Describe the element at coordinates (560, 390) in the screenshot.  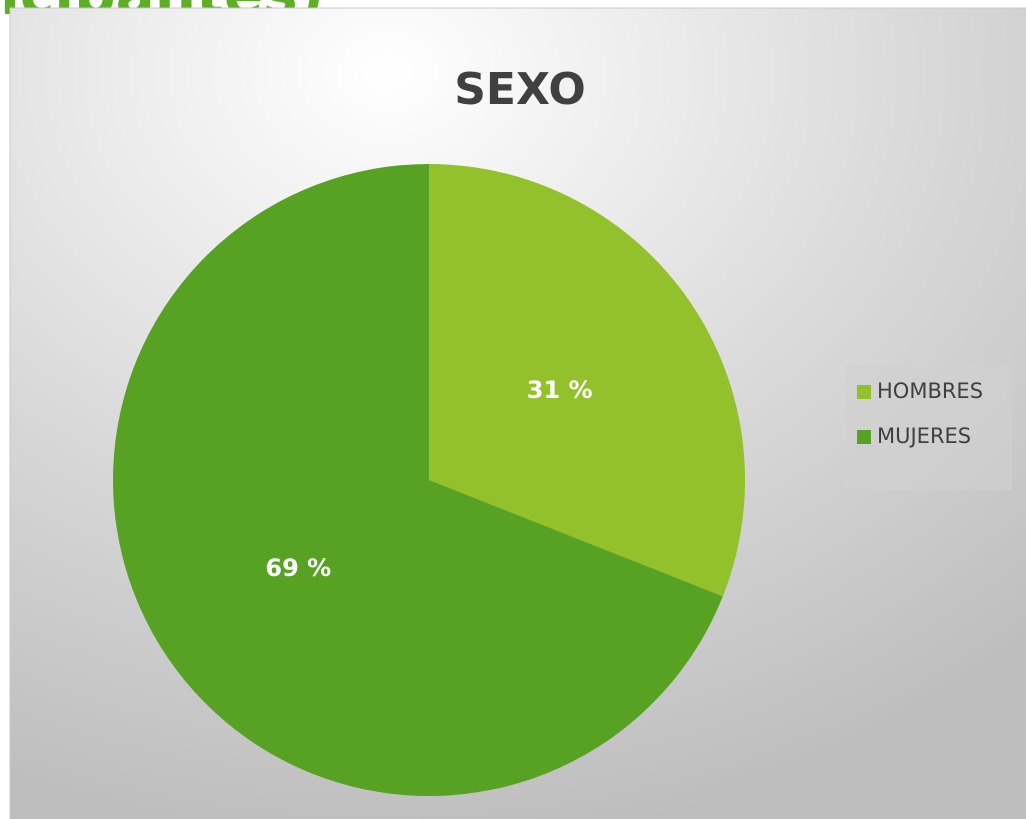
I see `data-label: 31 %` at that location.